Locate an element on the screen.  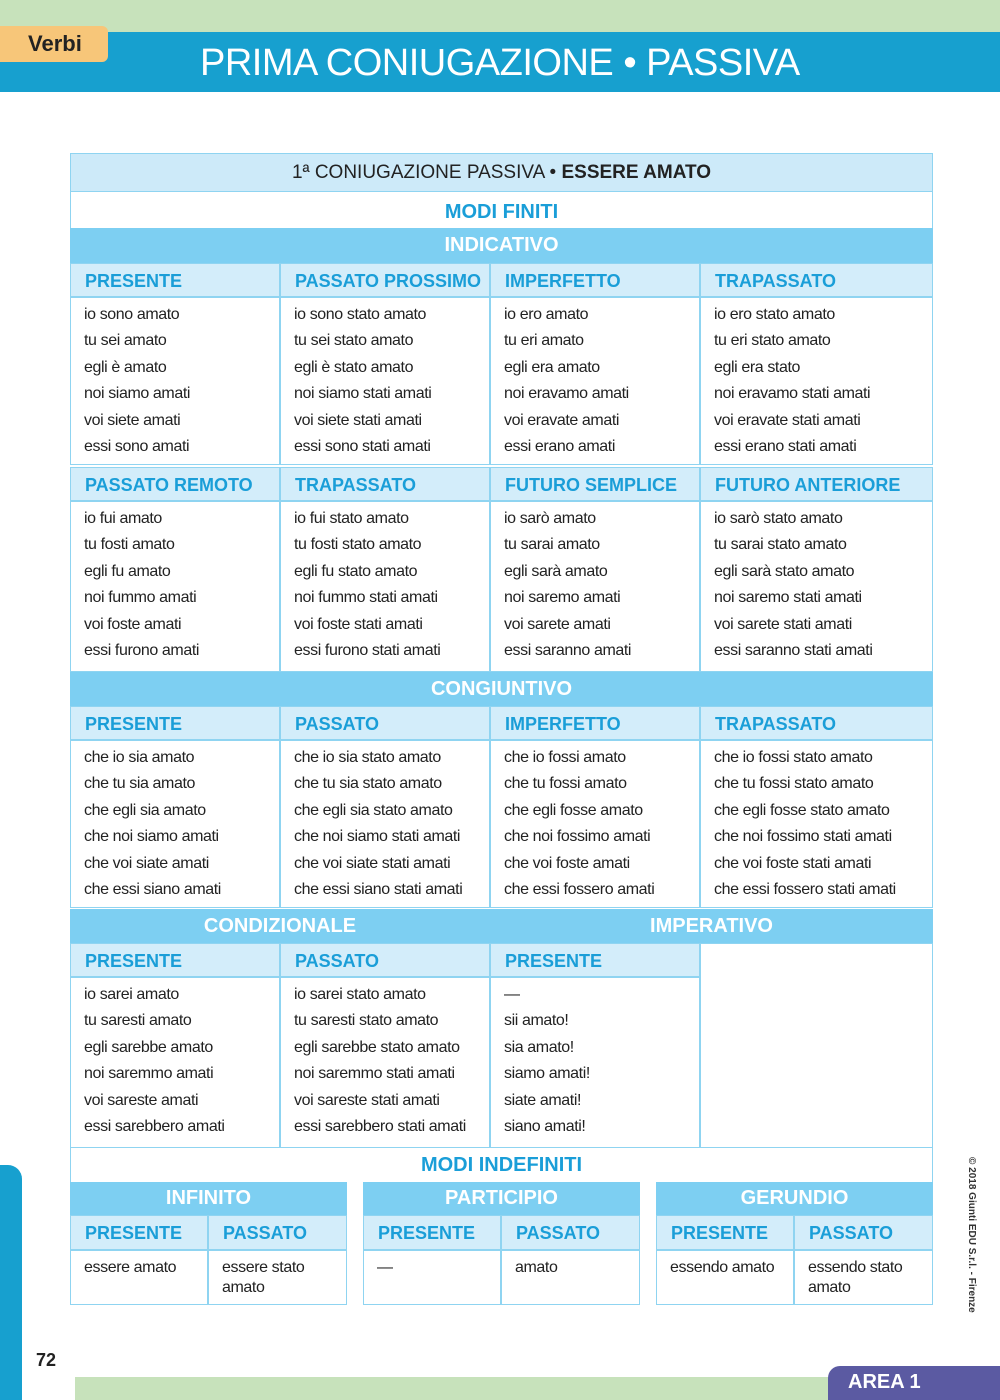
verb-form: io sarei amato is located at coordinates (131, 994).